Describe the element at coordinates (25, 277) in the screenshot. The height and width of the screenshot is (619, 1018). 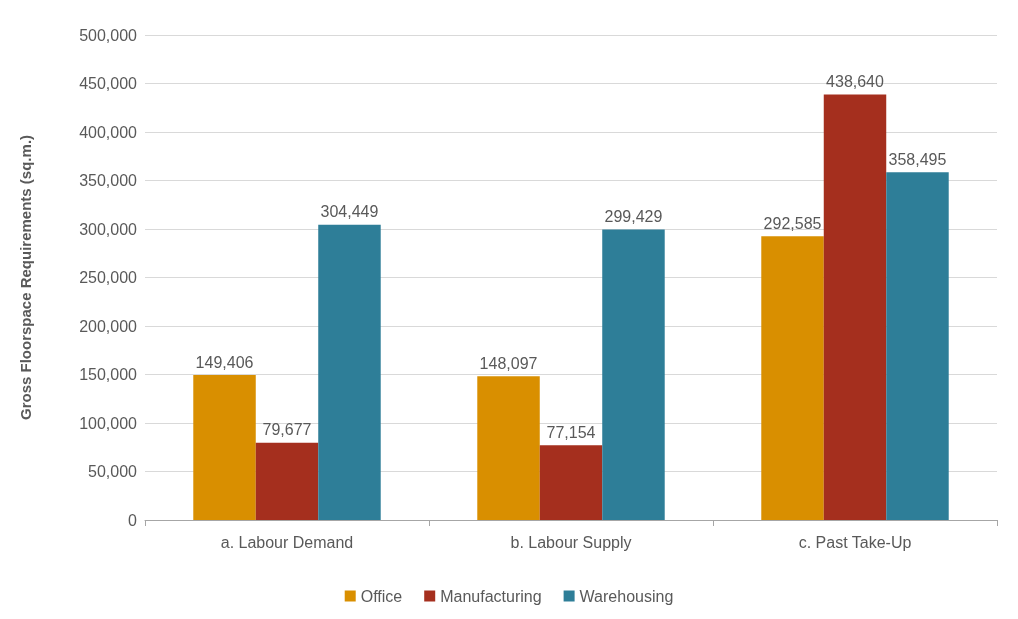
I see `y-axis-title: Gross Floorspace Requirements (sq.m.)` at that location.